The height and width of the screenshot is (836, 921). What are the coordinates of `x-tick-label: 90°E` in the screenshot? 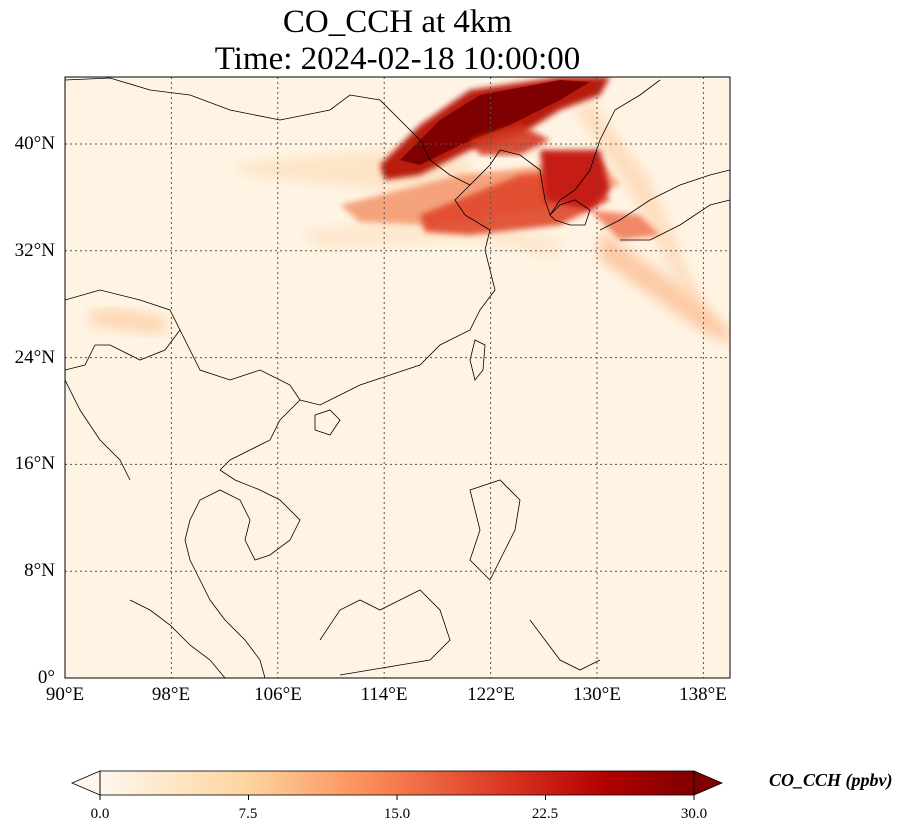 It's located at (65, 694).